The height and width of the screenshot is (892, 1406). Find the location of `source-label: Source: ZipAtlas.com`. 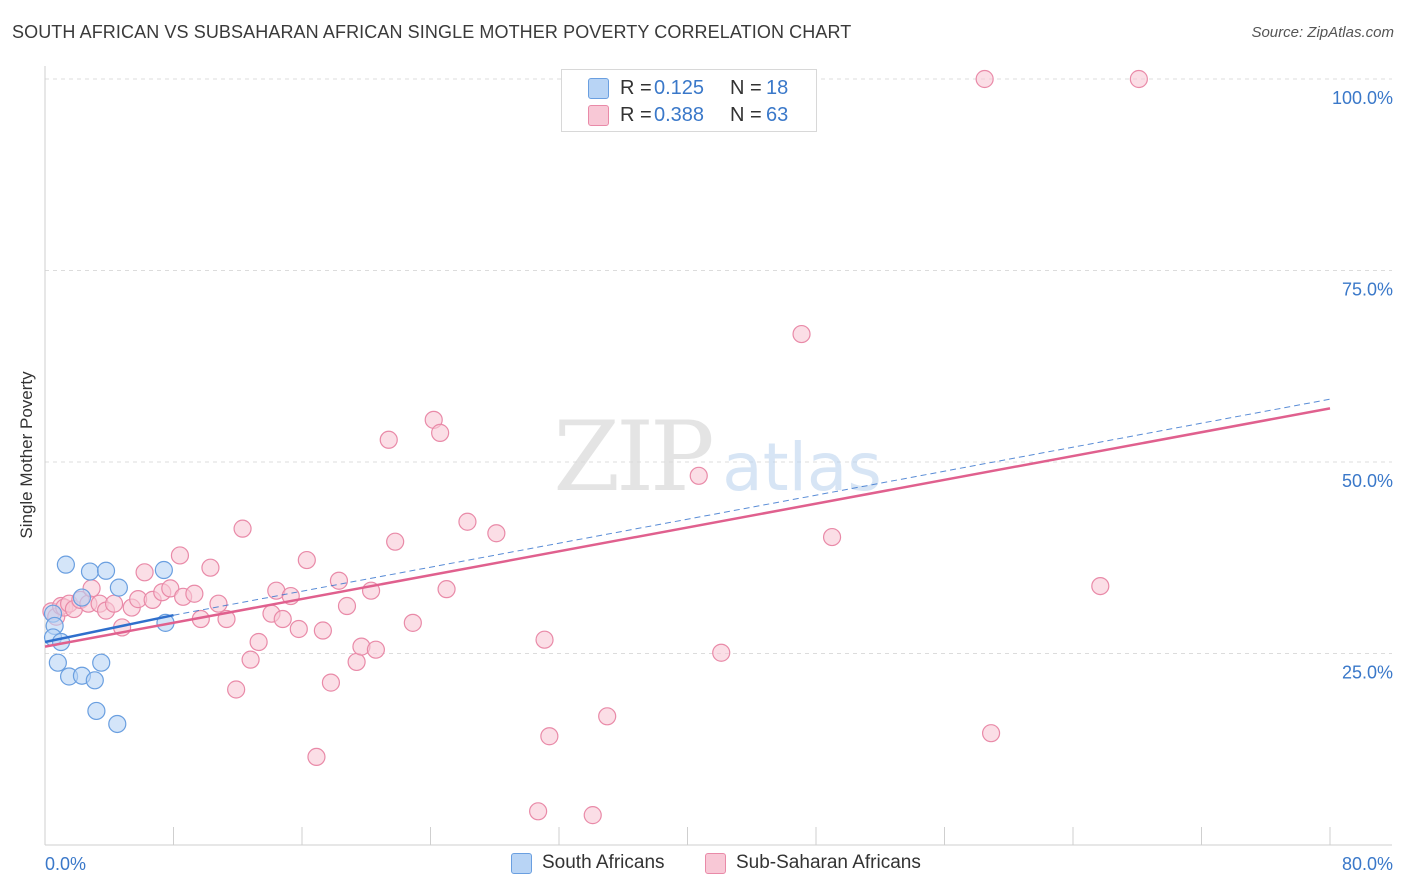

source-label: Source: ZipAtlas.com is located at coordinates (1322, 32).